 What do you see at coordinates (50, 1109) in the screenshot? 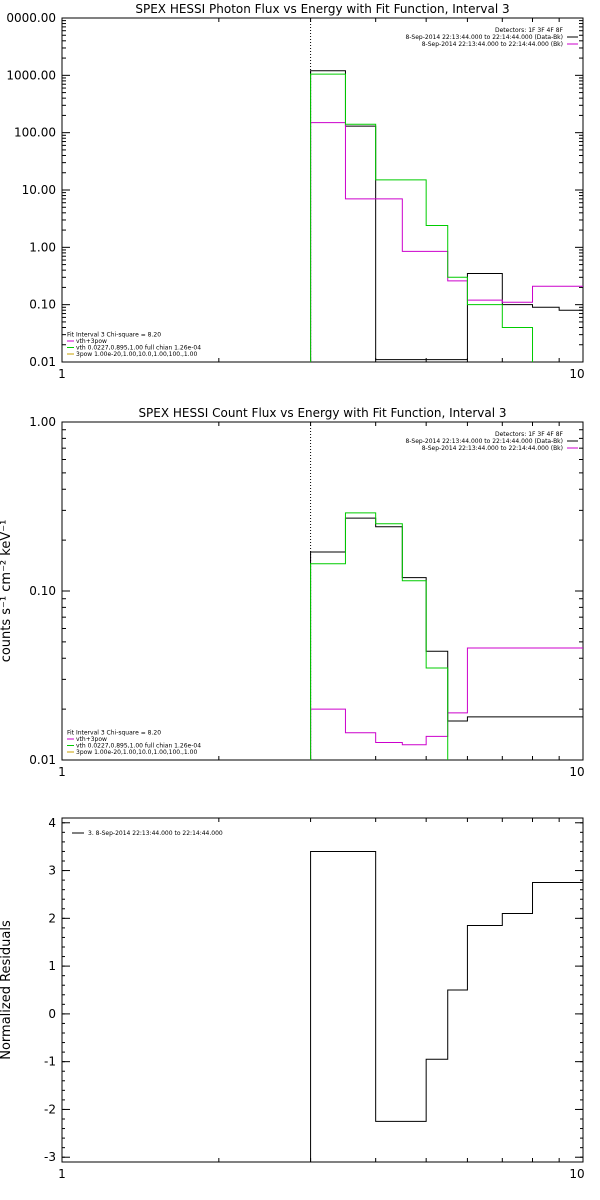
I see `y-tick-label: -2` at bounding box center [50, 1109].